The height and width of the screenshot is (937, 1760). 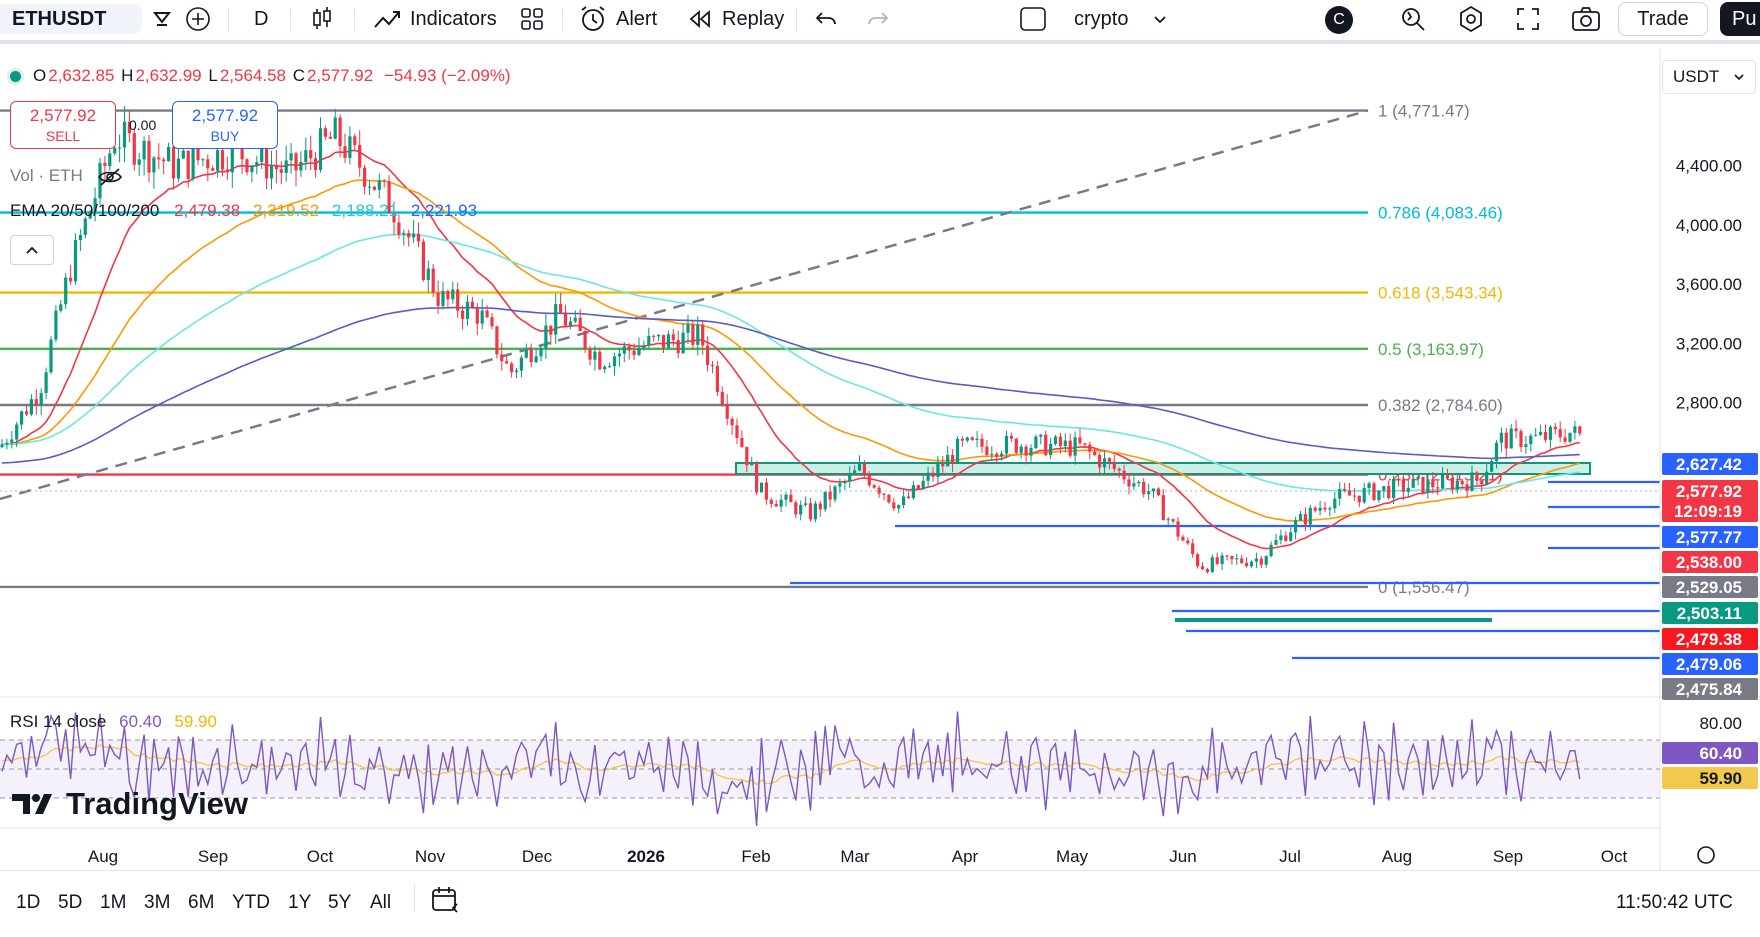 What do you see at coordinates (1586, 19) in the screenshot?
I see `camera-icon` at bounding box center [1586, 19].